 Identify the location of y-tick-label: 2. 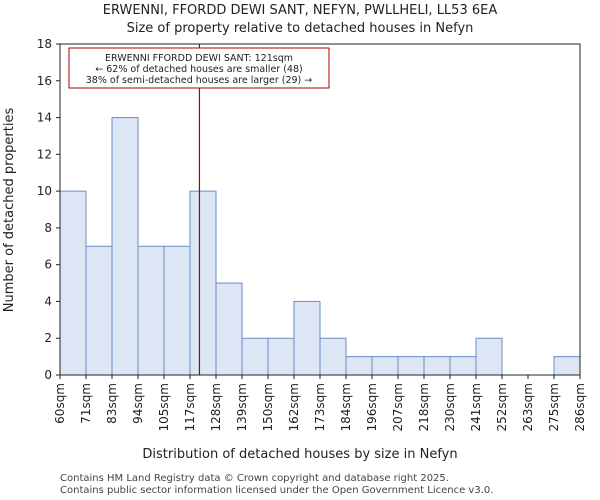
(48, 338).